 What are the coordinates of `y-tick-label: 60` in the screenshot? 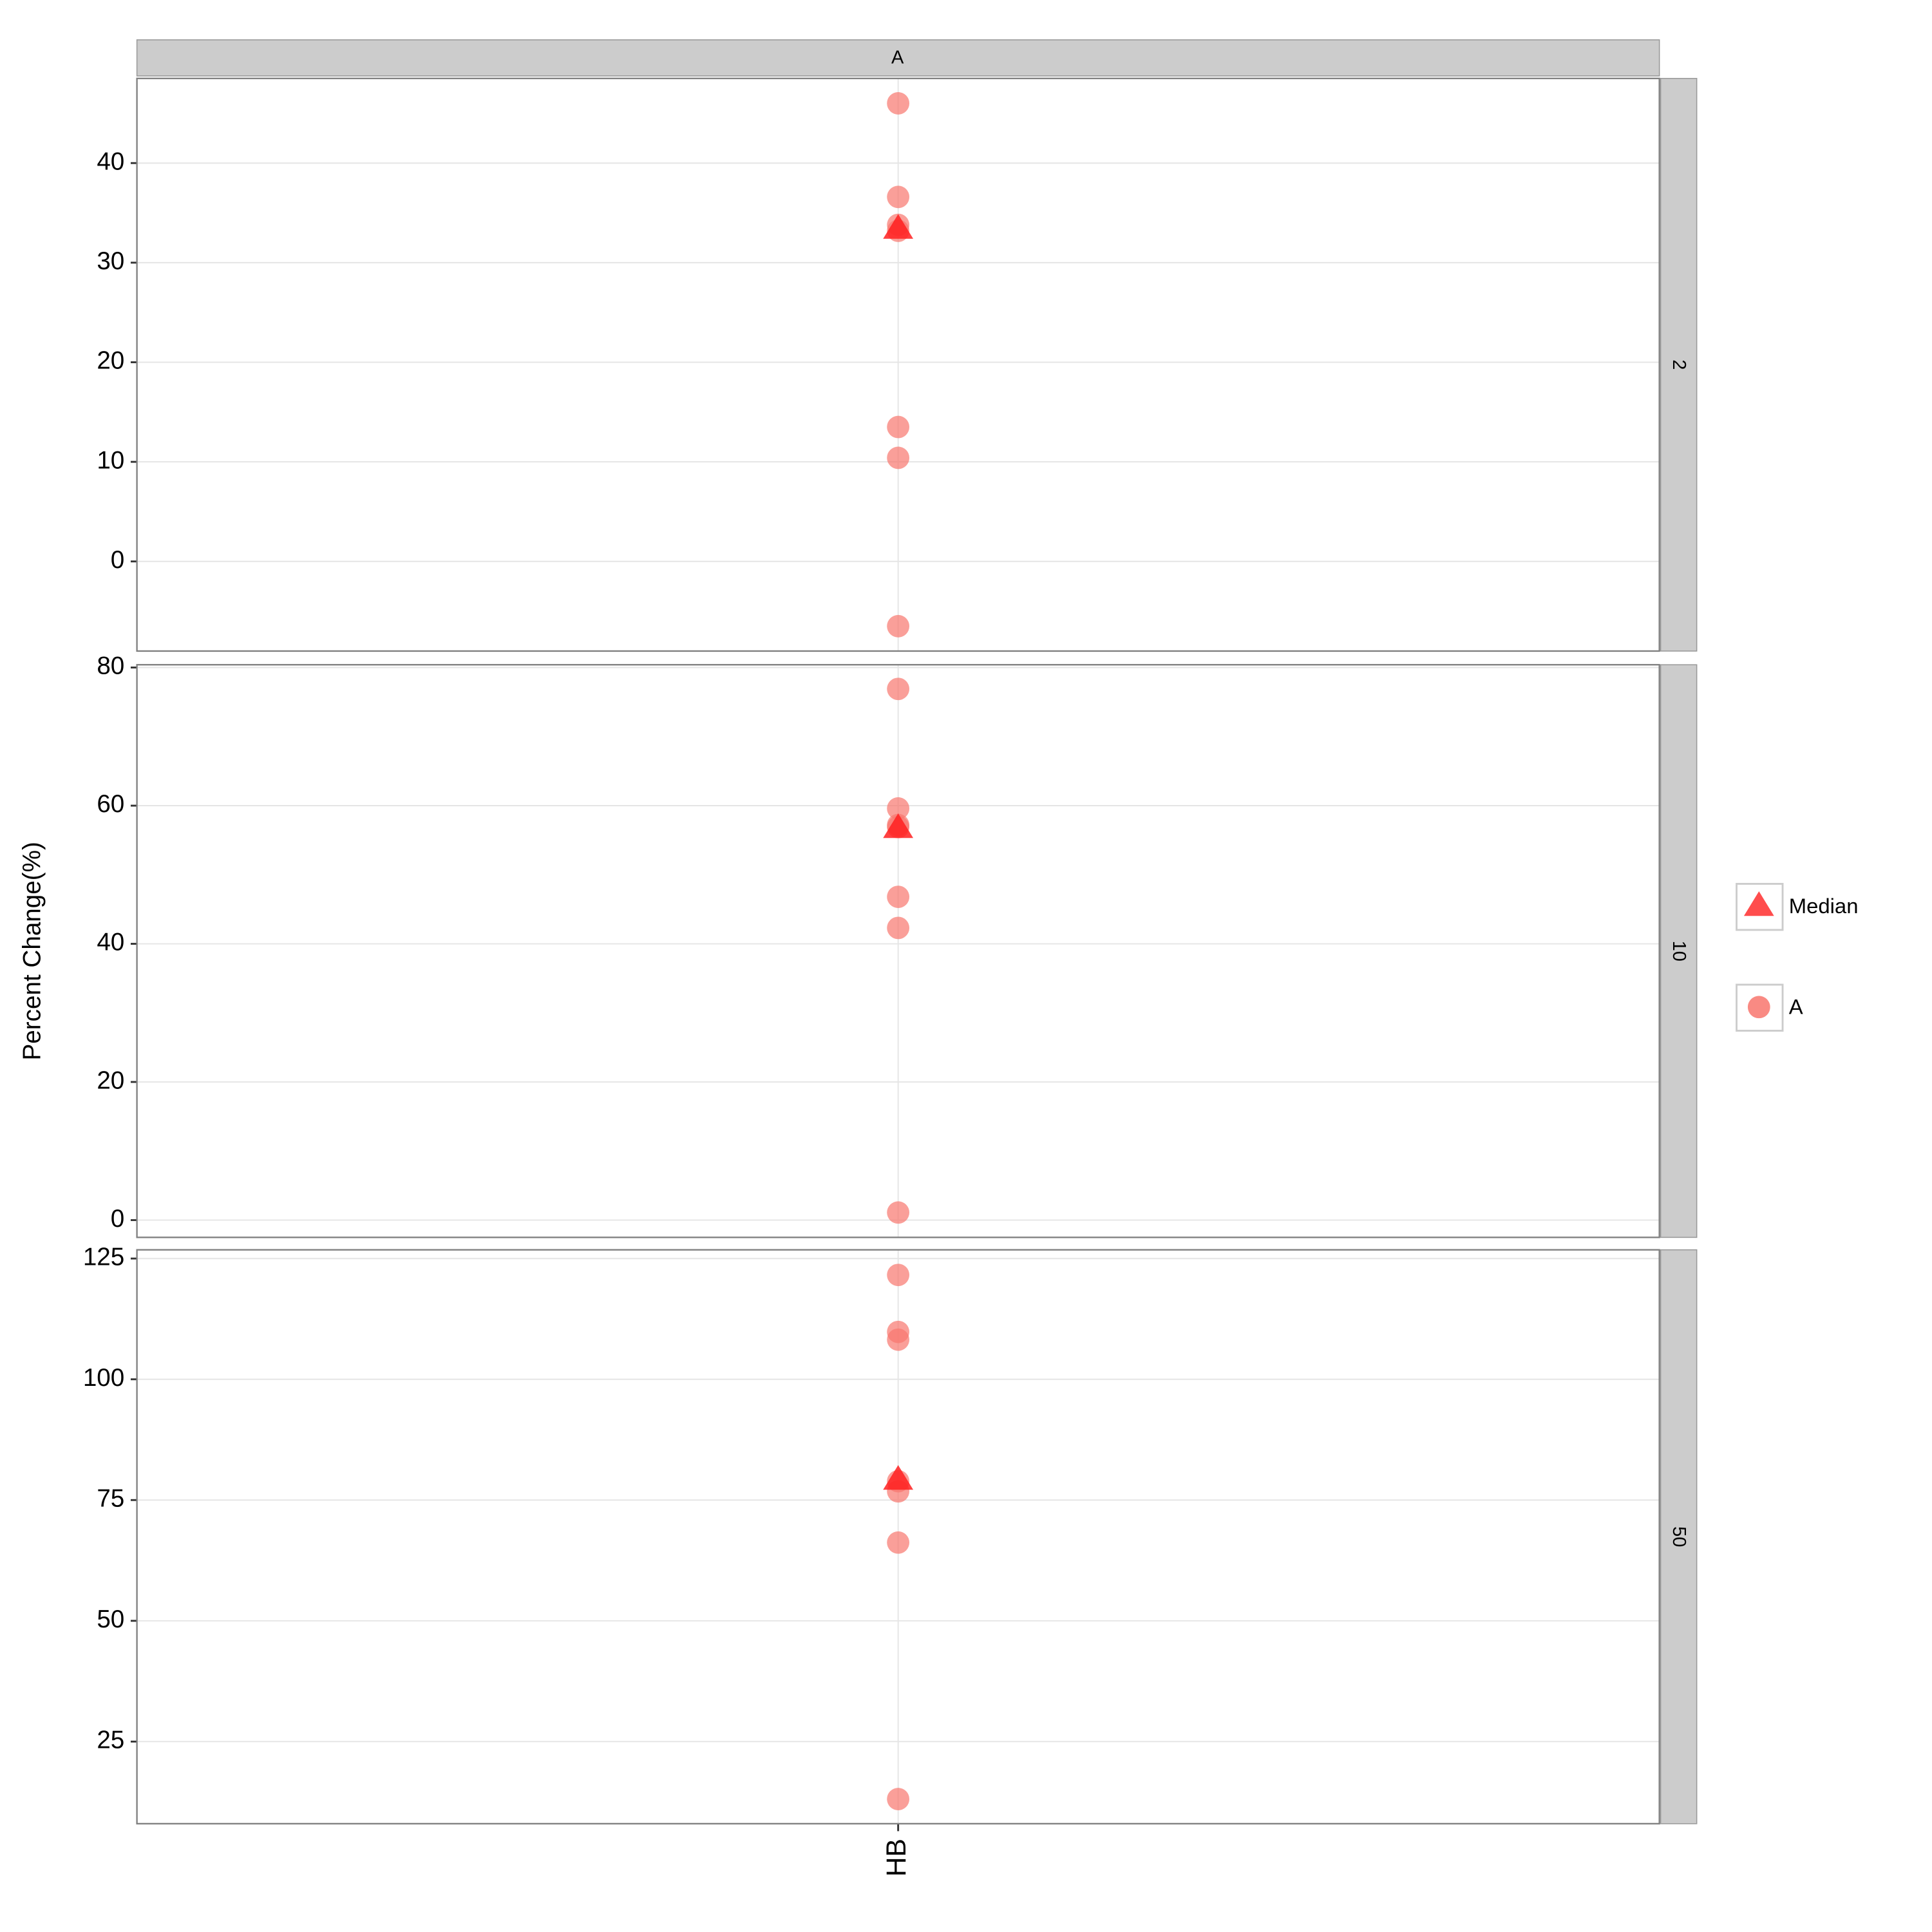 It's located at (111, 804).